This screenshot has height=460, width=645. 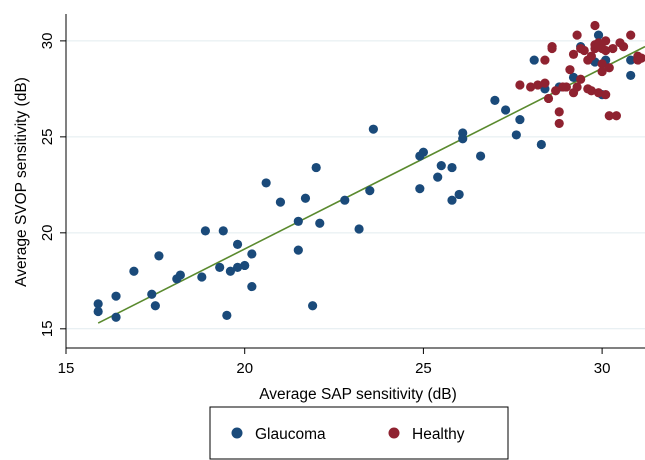 I want to click on legend-label-glaucoma: Glaucoma, so click(x=290, y=434).